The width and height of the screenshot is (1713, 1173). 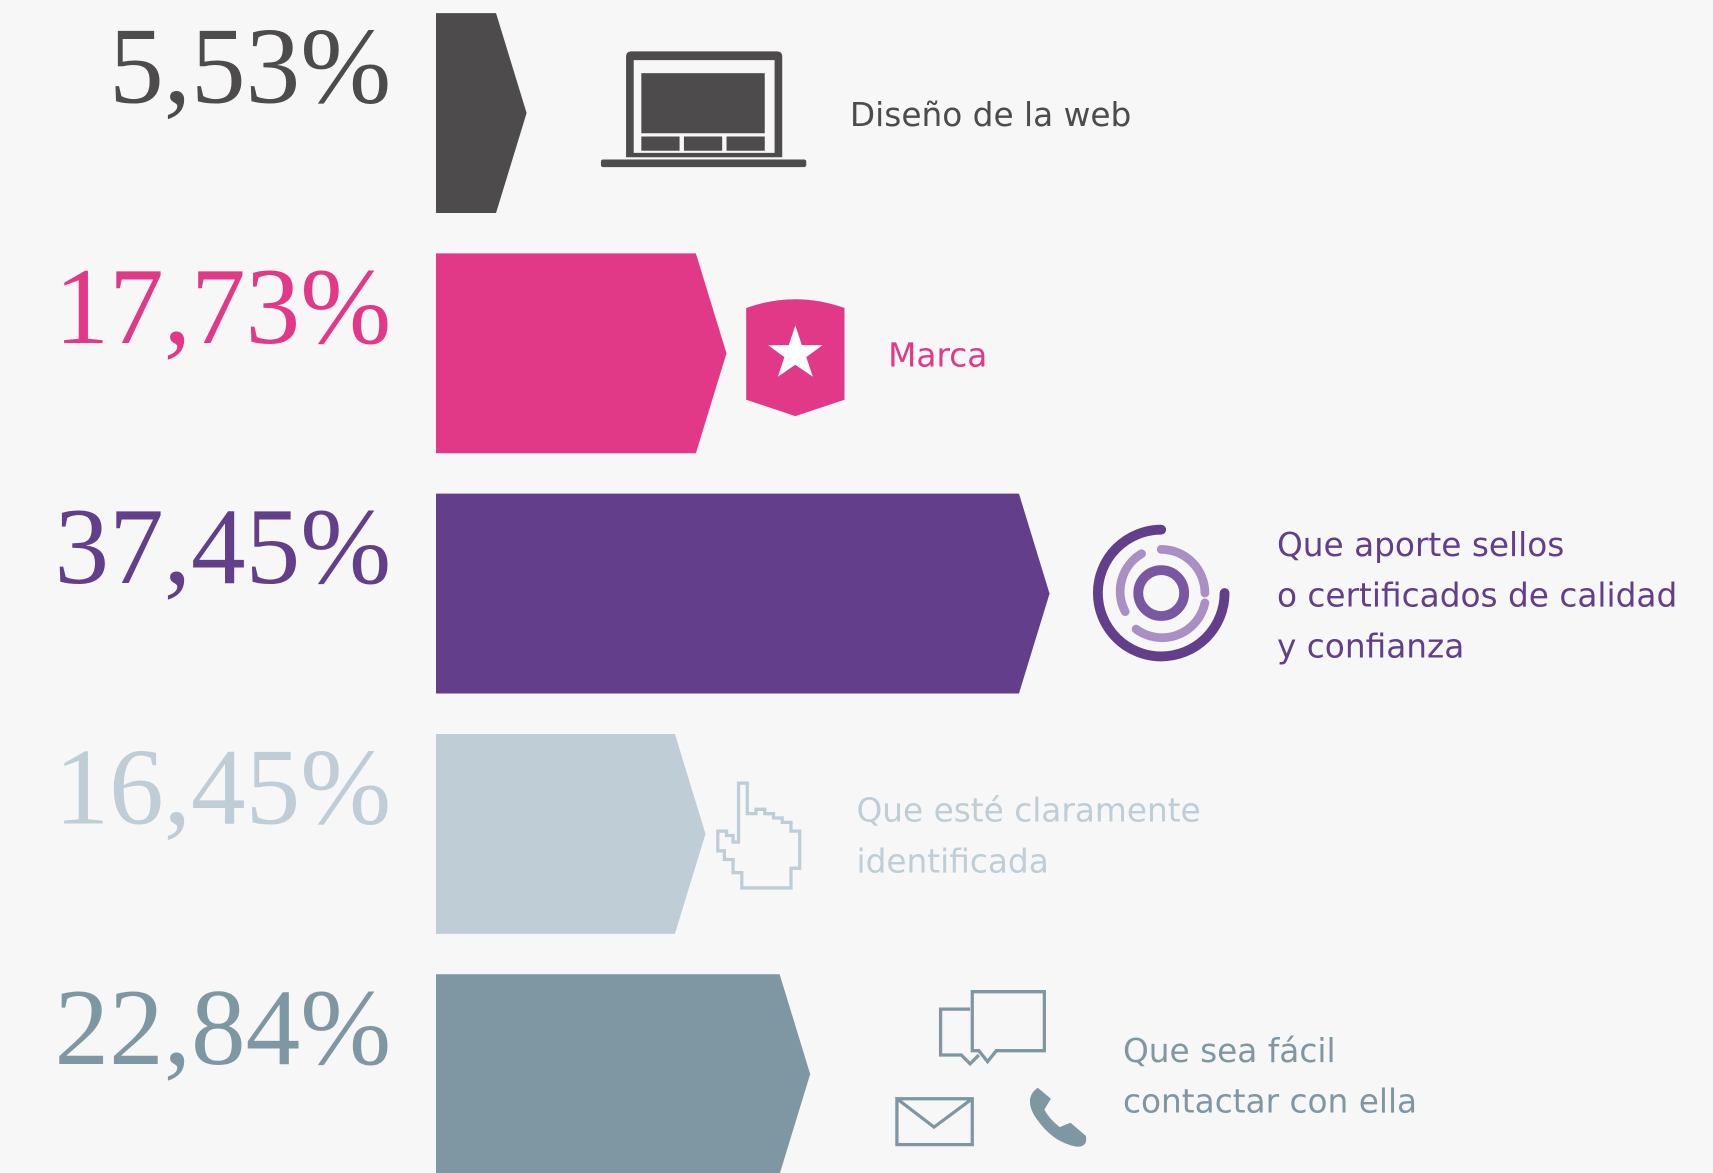 I want to click on category-label: contactar con ella, so click(x=1270, y=1102).